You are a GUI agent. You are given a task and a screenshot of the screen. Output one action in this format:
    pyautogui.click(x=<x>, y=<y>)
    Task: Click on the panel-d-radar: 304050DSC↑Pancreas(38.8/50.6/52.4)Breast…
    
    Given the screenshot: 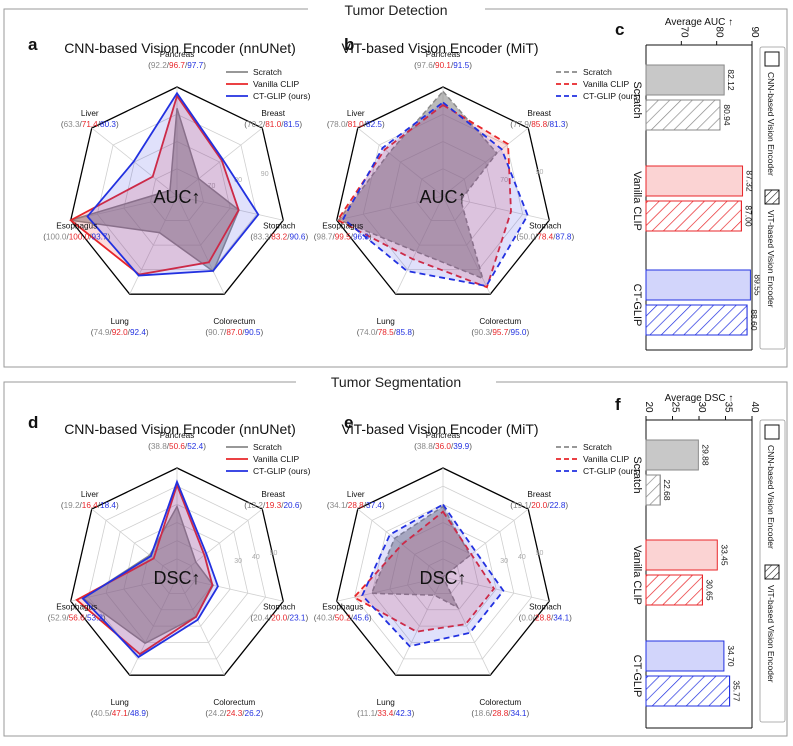 What is the action you would take?
    pyautogui.click(x=169, y=565)
    